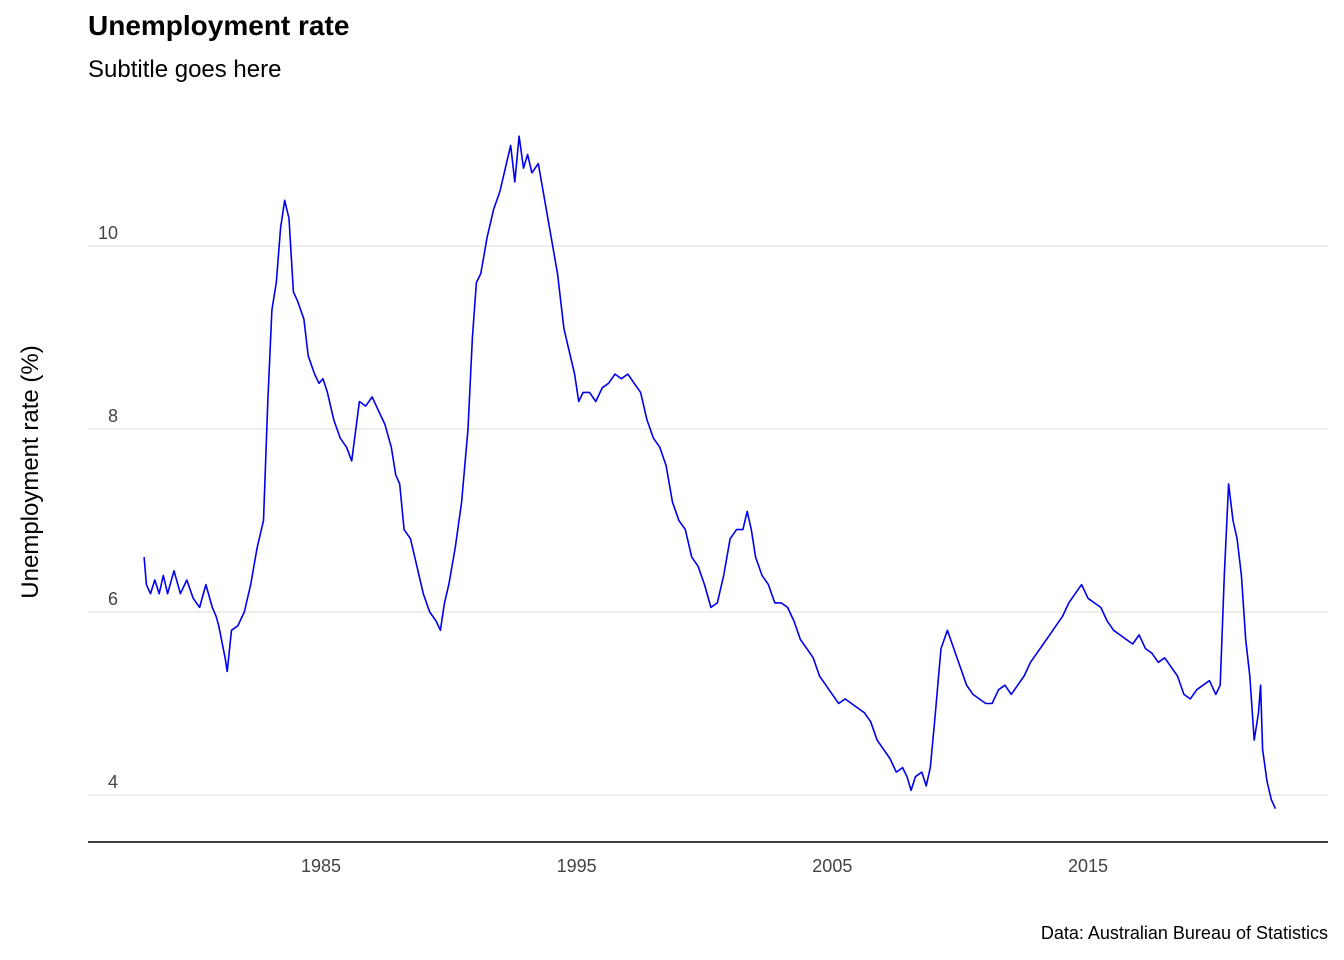 The width and height of the screenshot is (1344, 960). I want to click on y-tick-label: 4, so click(113, 782).